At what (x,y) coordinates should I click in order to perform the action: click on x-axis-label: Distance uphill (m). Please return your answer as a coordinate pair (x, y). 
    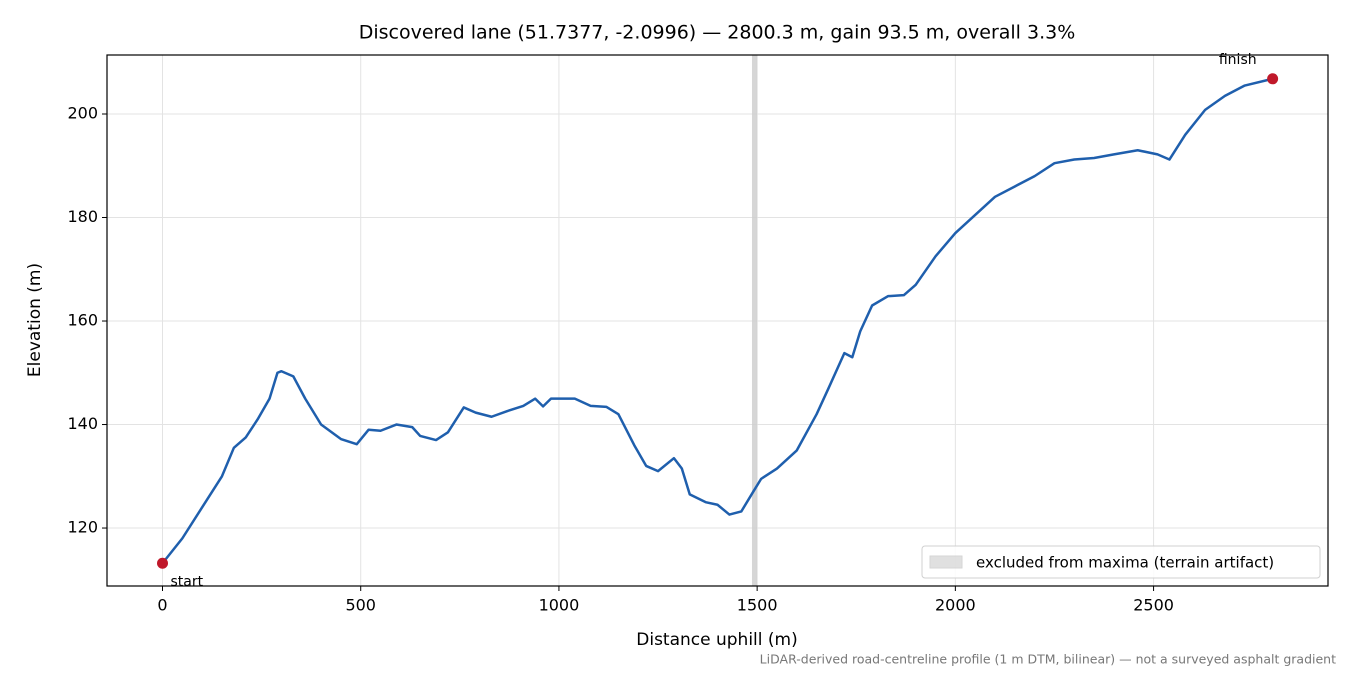
    Looking at the image, I should click on (716, 640).